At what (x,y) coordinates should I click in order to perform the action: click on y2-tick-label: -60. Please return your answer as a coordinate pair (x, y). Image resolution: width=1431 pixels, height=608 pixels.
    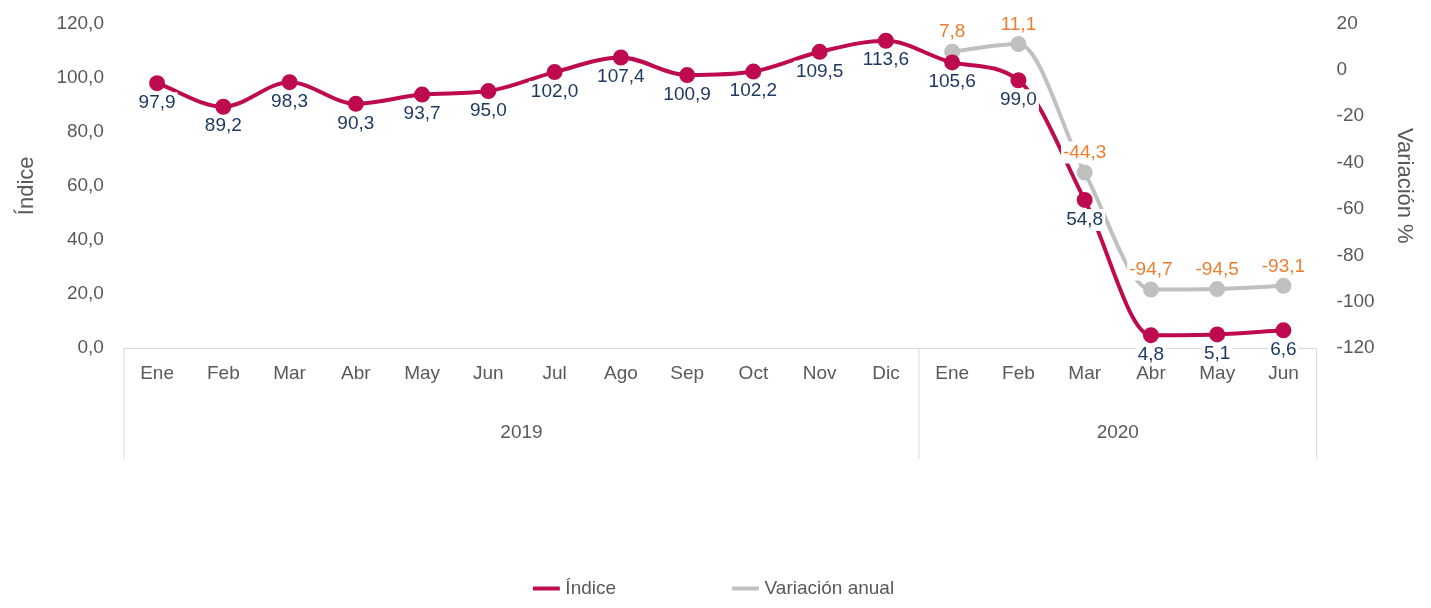
    Looking at the image, I should click on (1350, 208).